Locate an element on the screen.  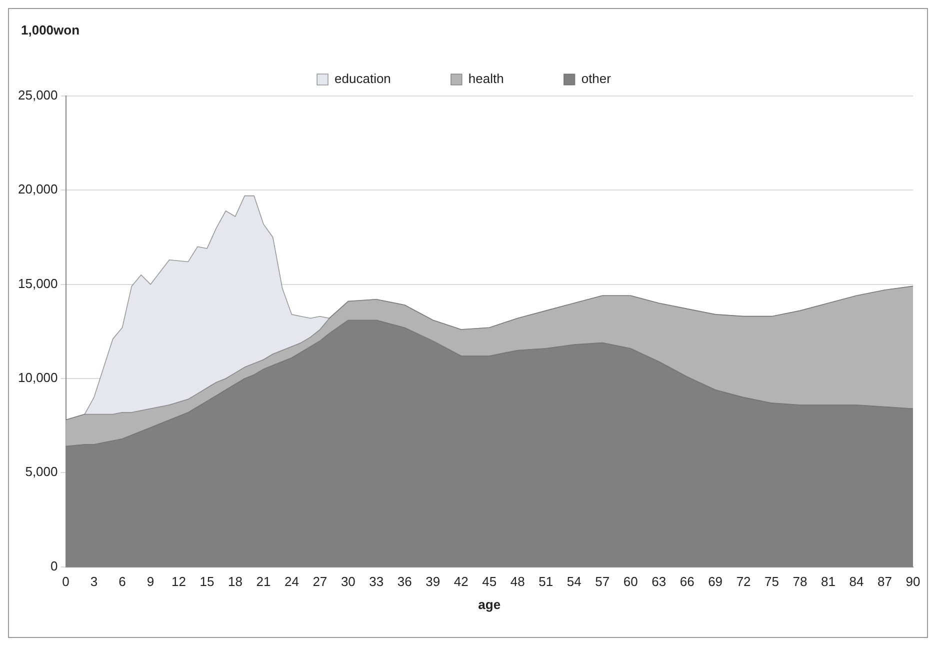
x-tick-label: 75 is located at coordinates (772, 582).